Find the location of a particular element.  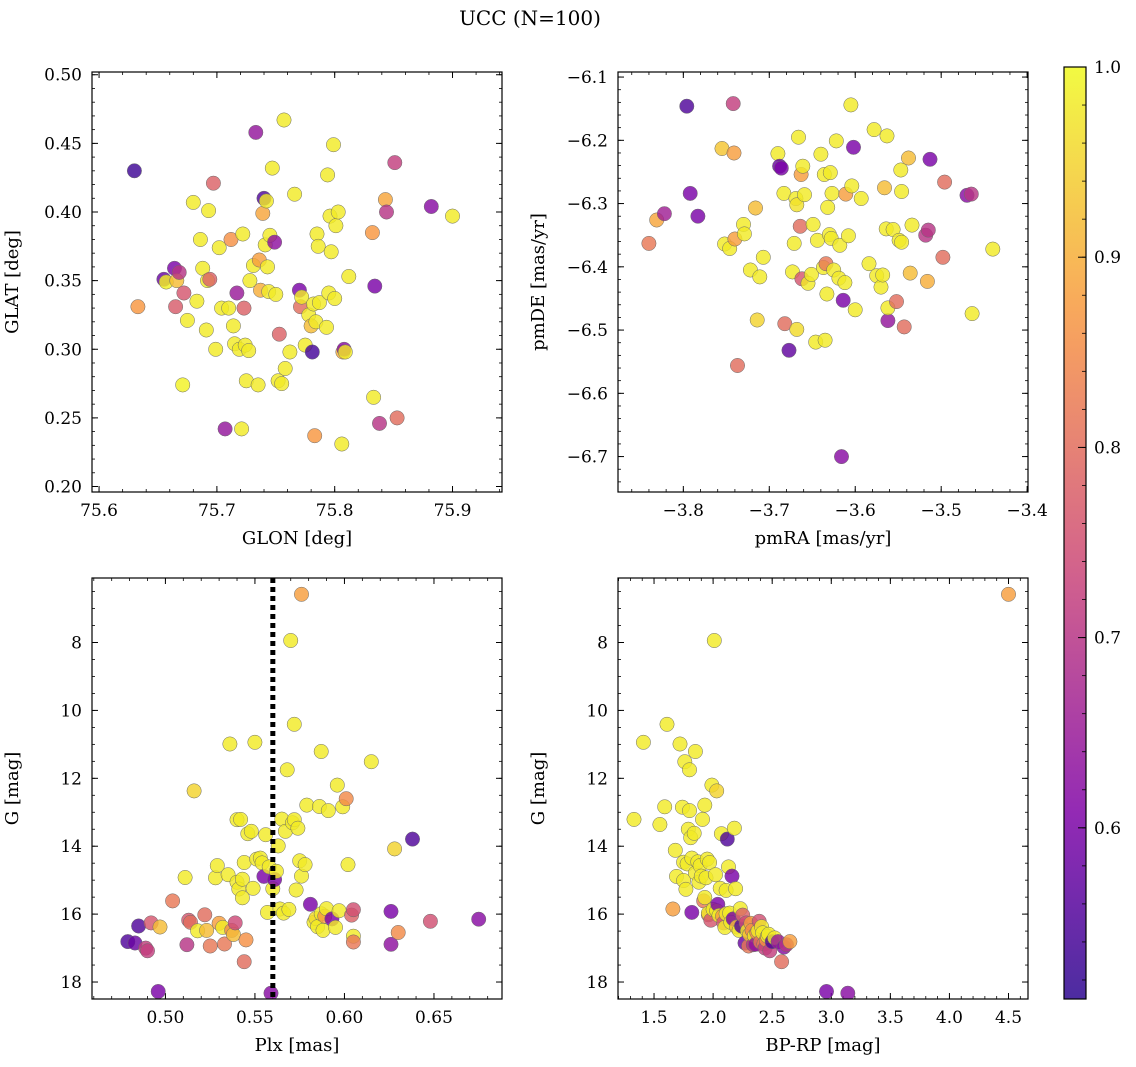

x-tick-label: 0.65 is located at coordinates (434, 1018).